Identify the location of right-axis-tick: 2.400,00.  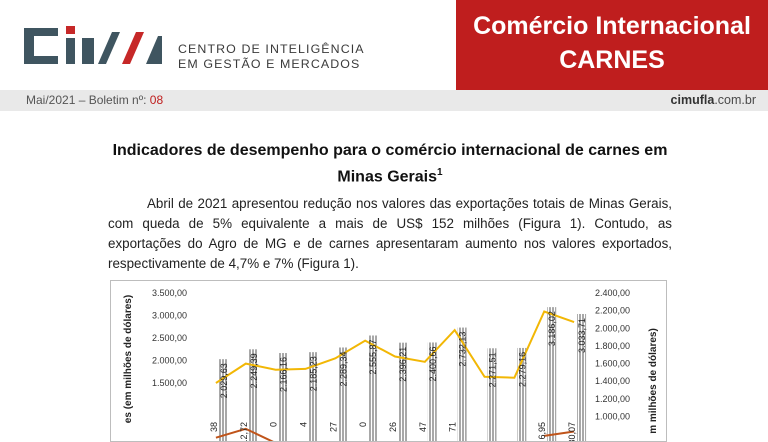
(612, 293).